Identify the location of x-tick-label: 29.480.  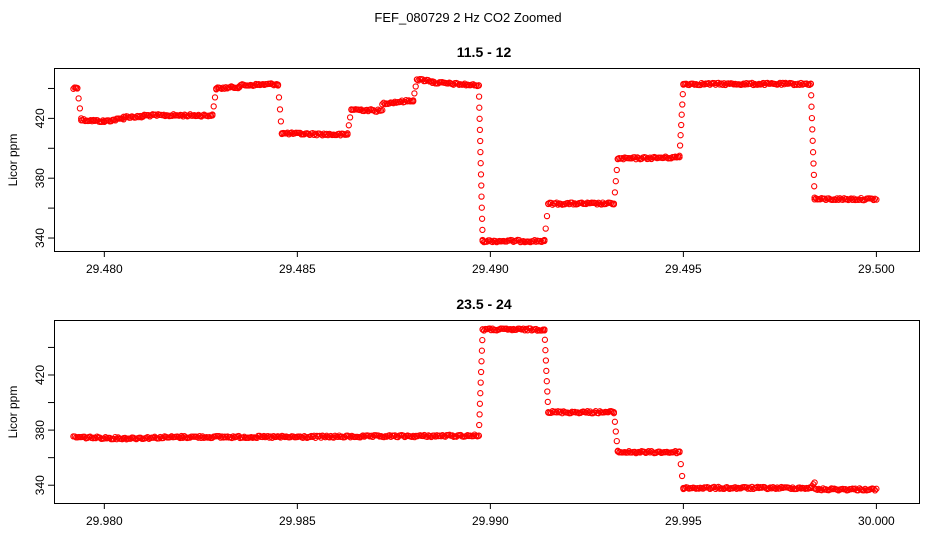
(104, 269).